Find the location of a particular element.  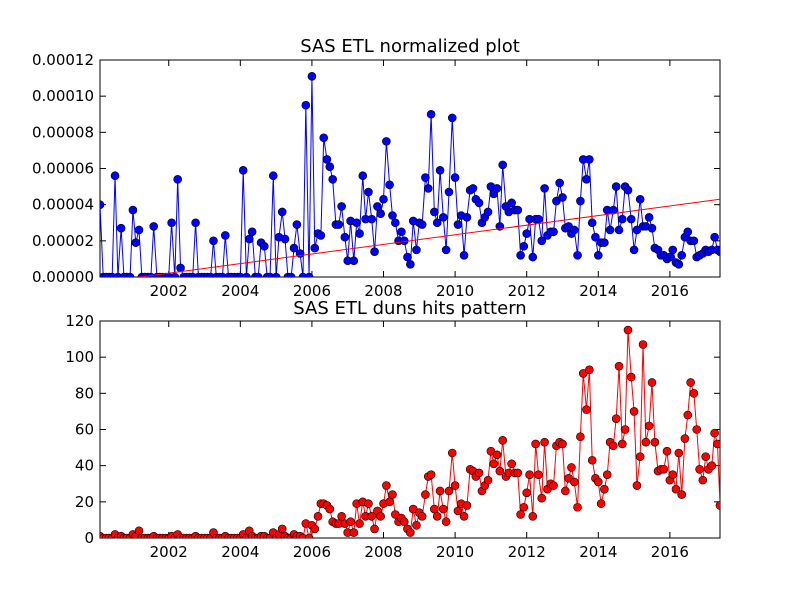

y-tick-label: 120 is located at coordinates (79, 321).